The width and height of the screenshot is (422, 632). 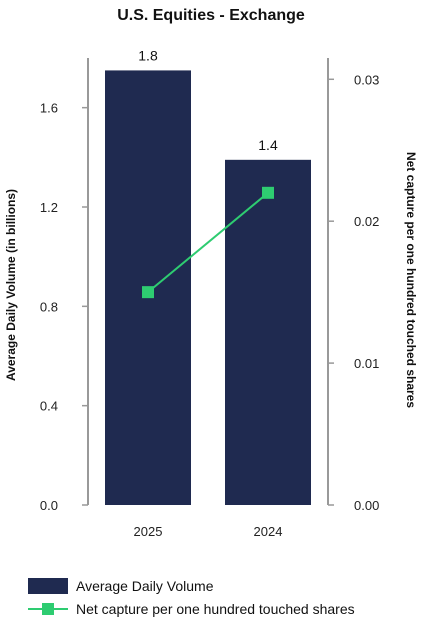 I want to click on net-capture-line-series, so click(x=208, y=242).